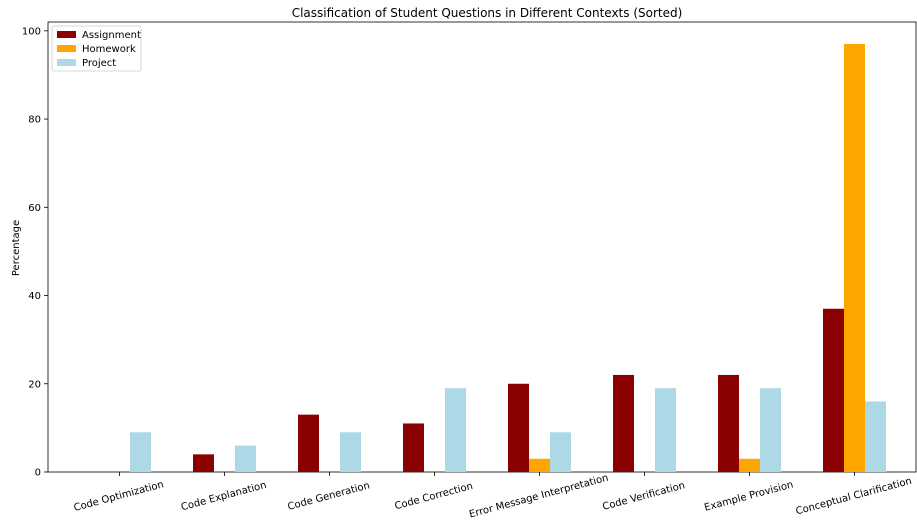 This screenshot has height=525, width=917. Describe the element at coordinates (748, 496) in the screenshot. I see `x-tick-label: Example Provision` at that location.